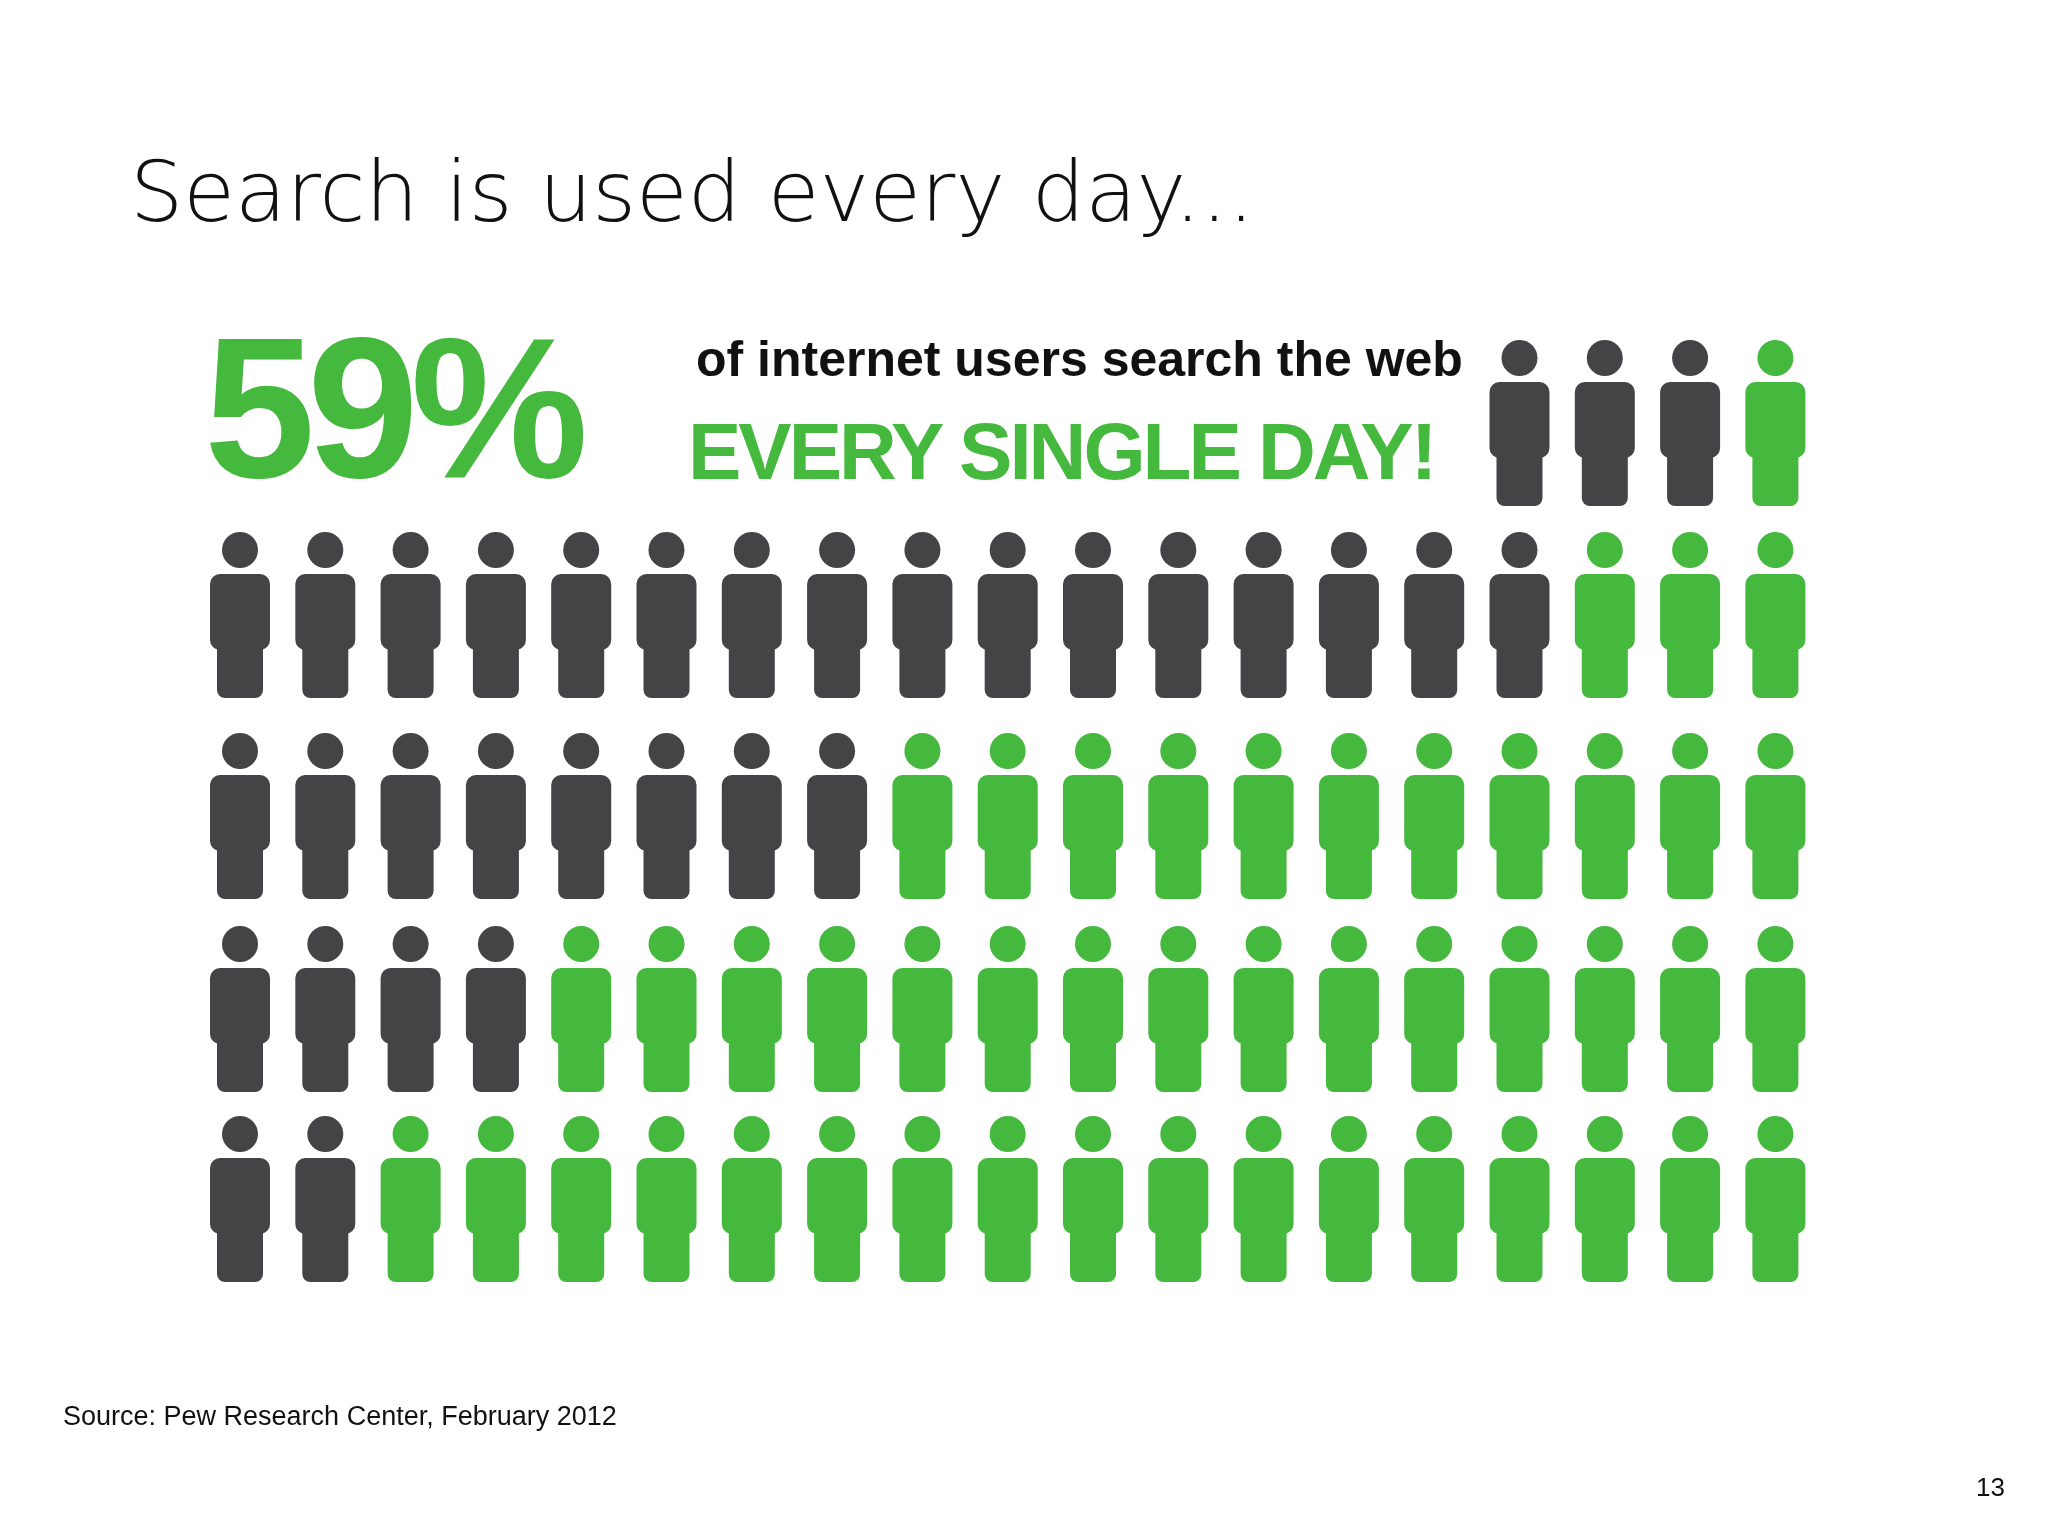 This screenshot has height=1536, width=2048. I want to click on text: of internet users search the web, so click(1079, 359).